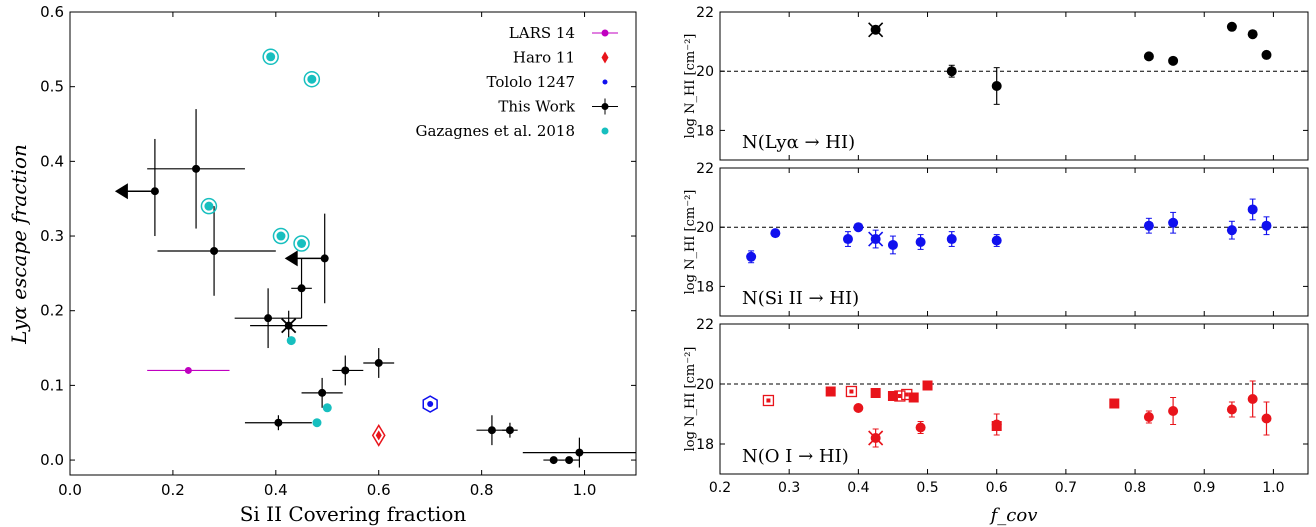  What do you see at coordinates (379, 490) in the screenshot?
I see `x-tick-label: 0.6` at bounding box center [379, 490].